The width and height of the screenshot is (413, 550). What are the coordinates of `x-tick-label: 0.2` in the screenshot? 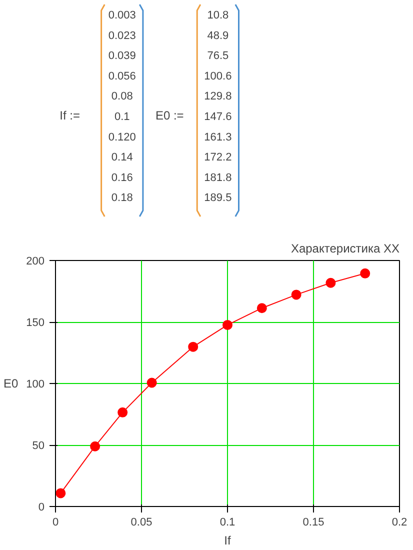 It's located at (400, 522).